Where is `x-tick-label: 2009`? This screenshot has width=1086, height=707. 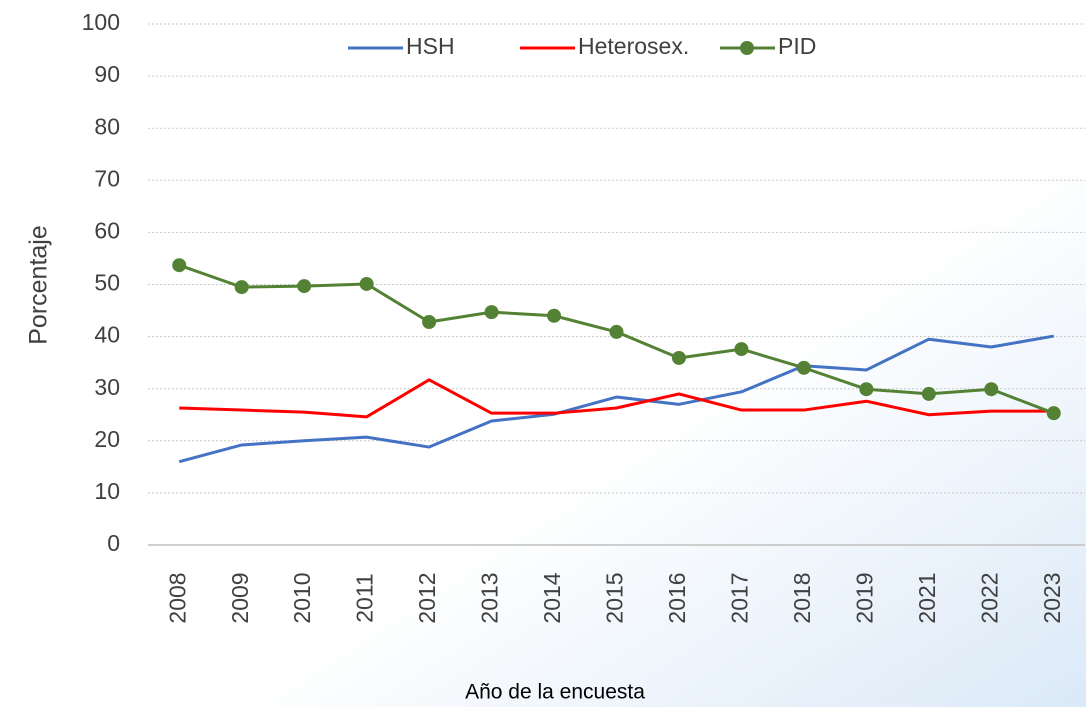 x-tick-label: 2009 is located at coordinates (240, 597).